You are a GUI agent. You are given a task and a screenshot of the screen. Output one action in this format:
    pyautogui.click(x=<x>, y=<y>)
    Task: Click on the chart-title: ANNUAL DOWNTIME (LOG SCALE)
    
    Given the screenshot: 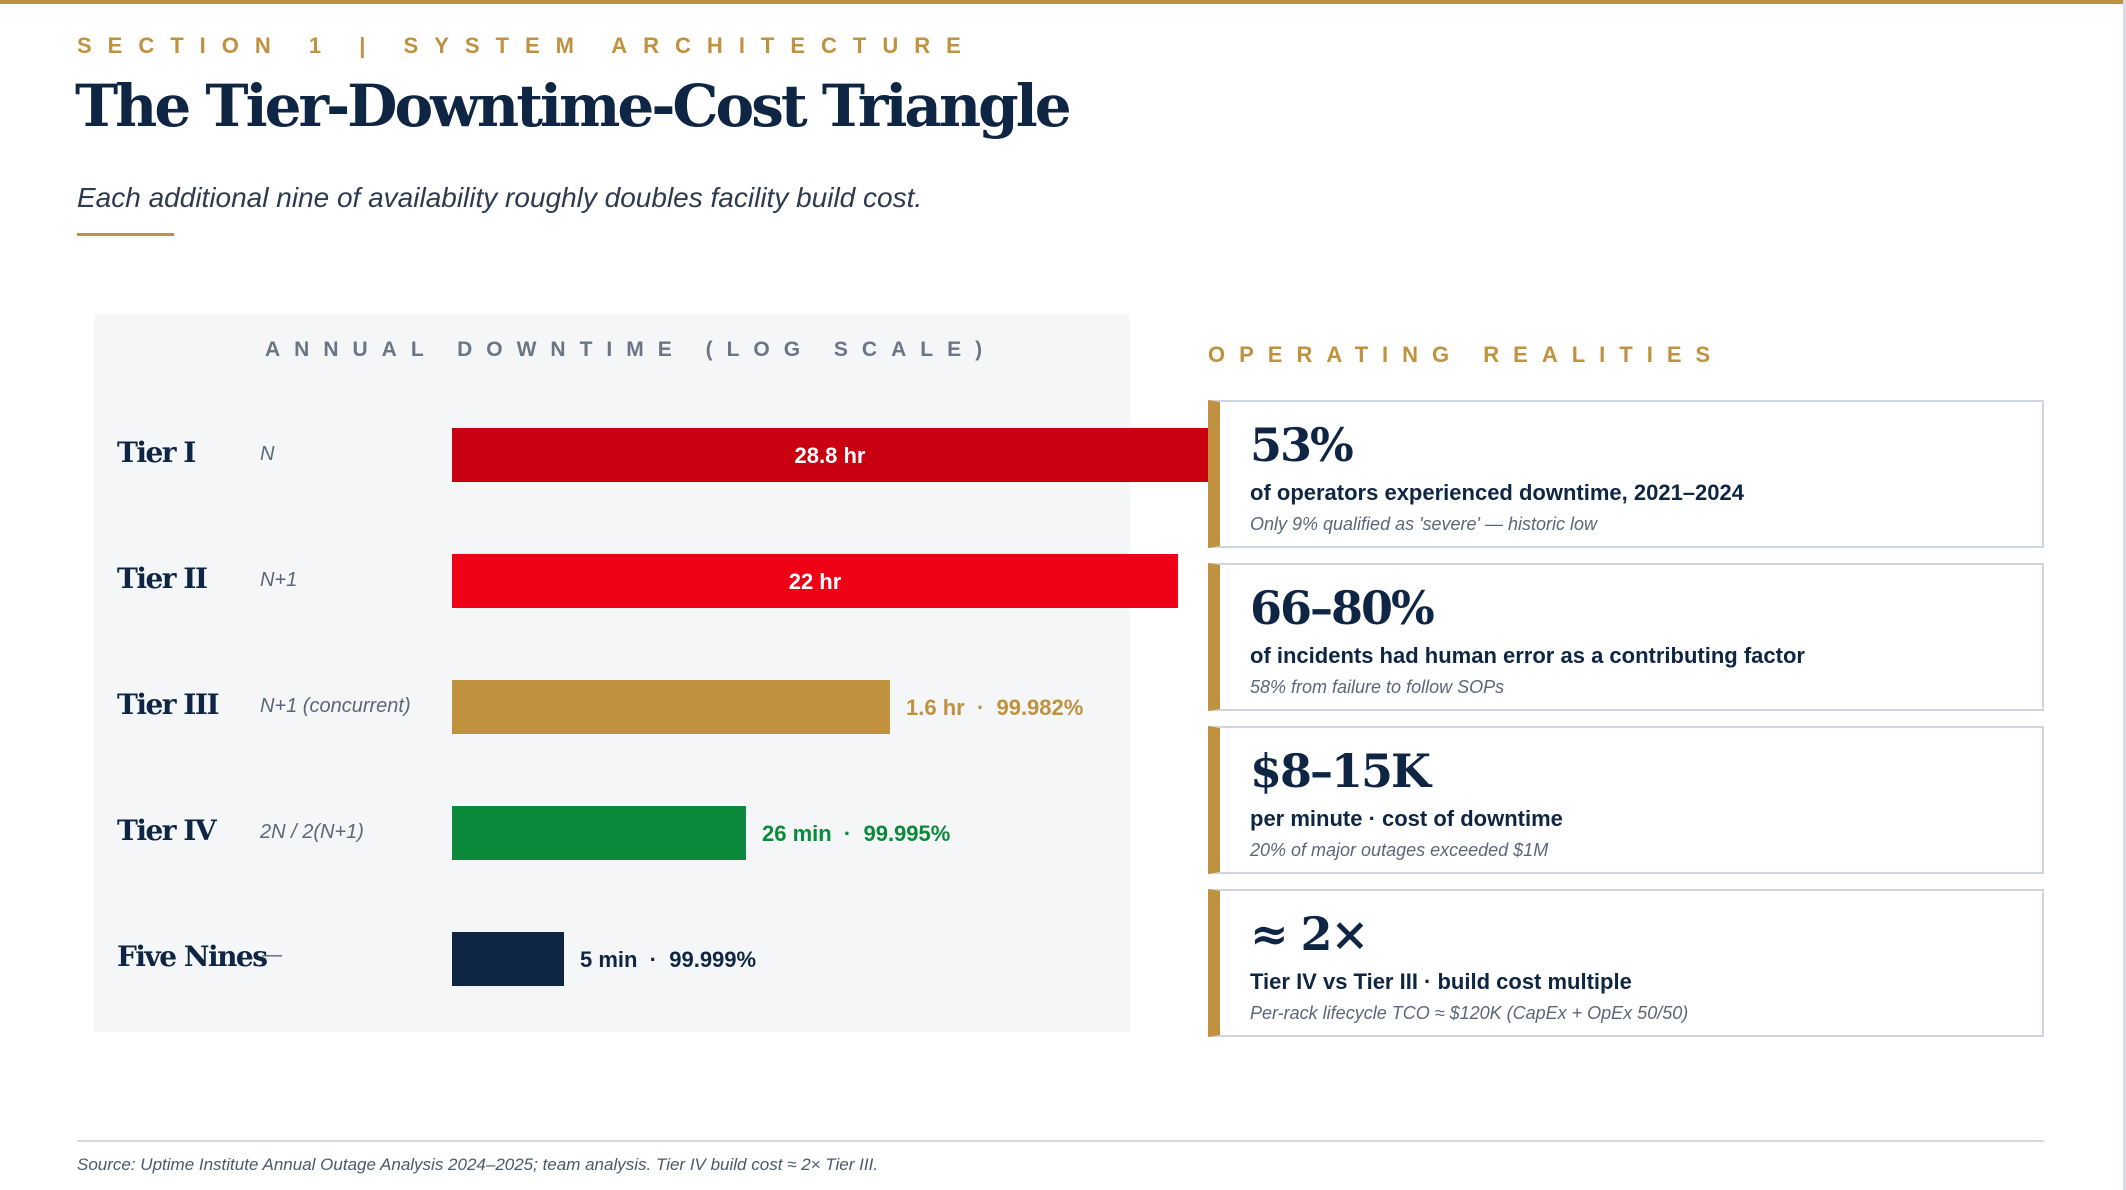 What is the action you would take?
    pyautogui.click(x=631, y=349)
    